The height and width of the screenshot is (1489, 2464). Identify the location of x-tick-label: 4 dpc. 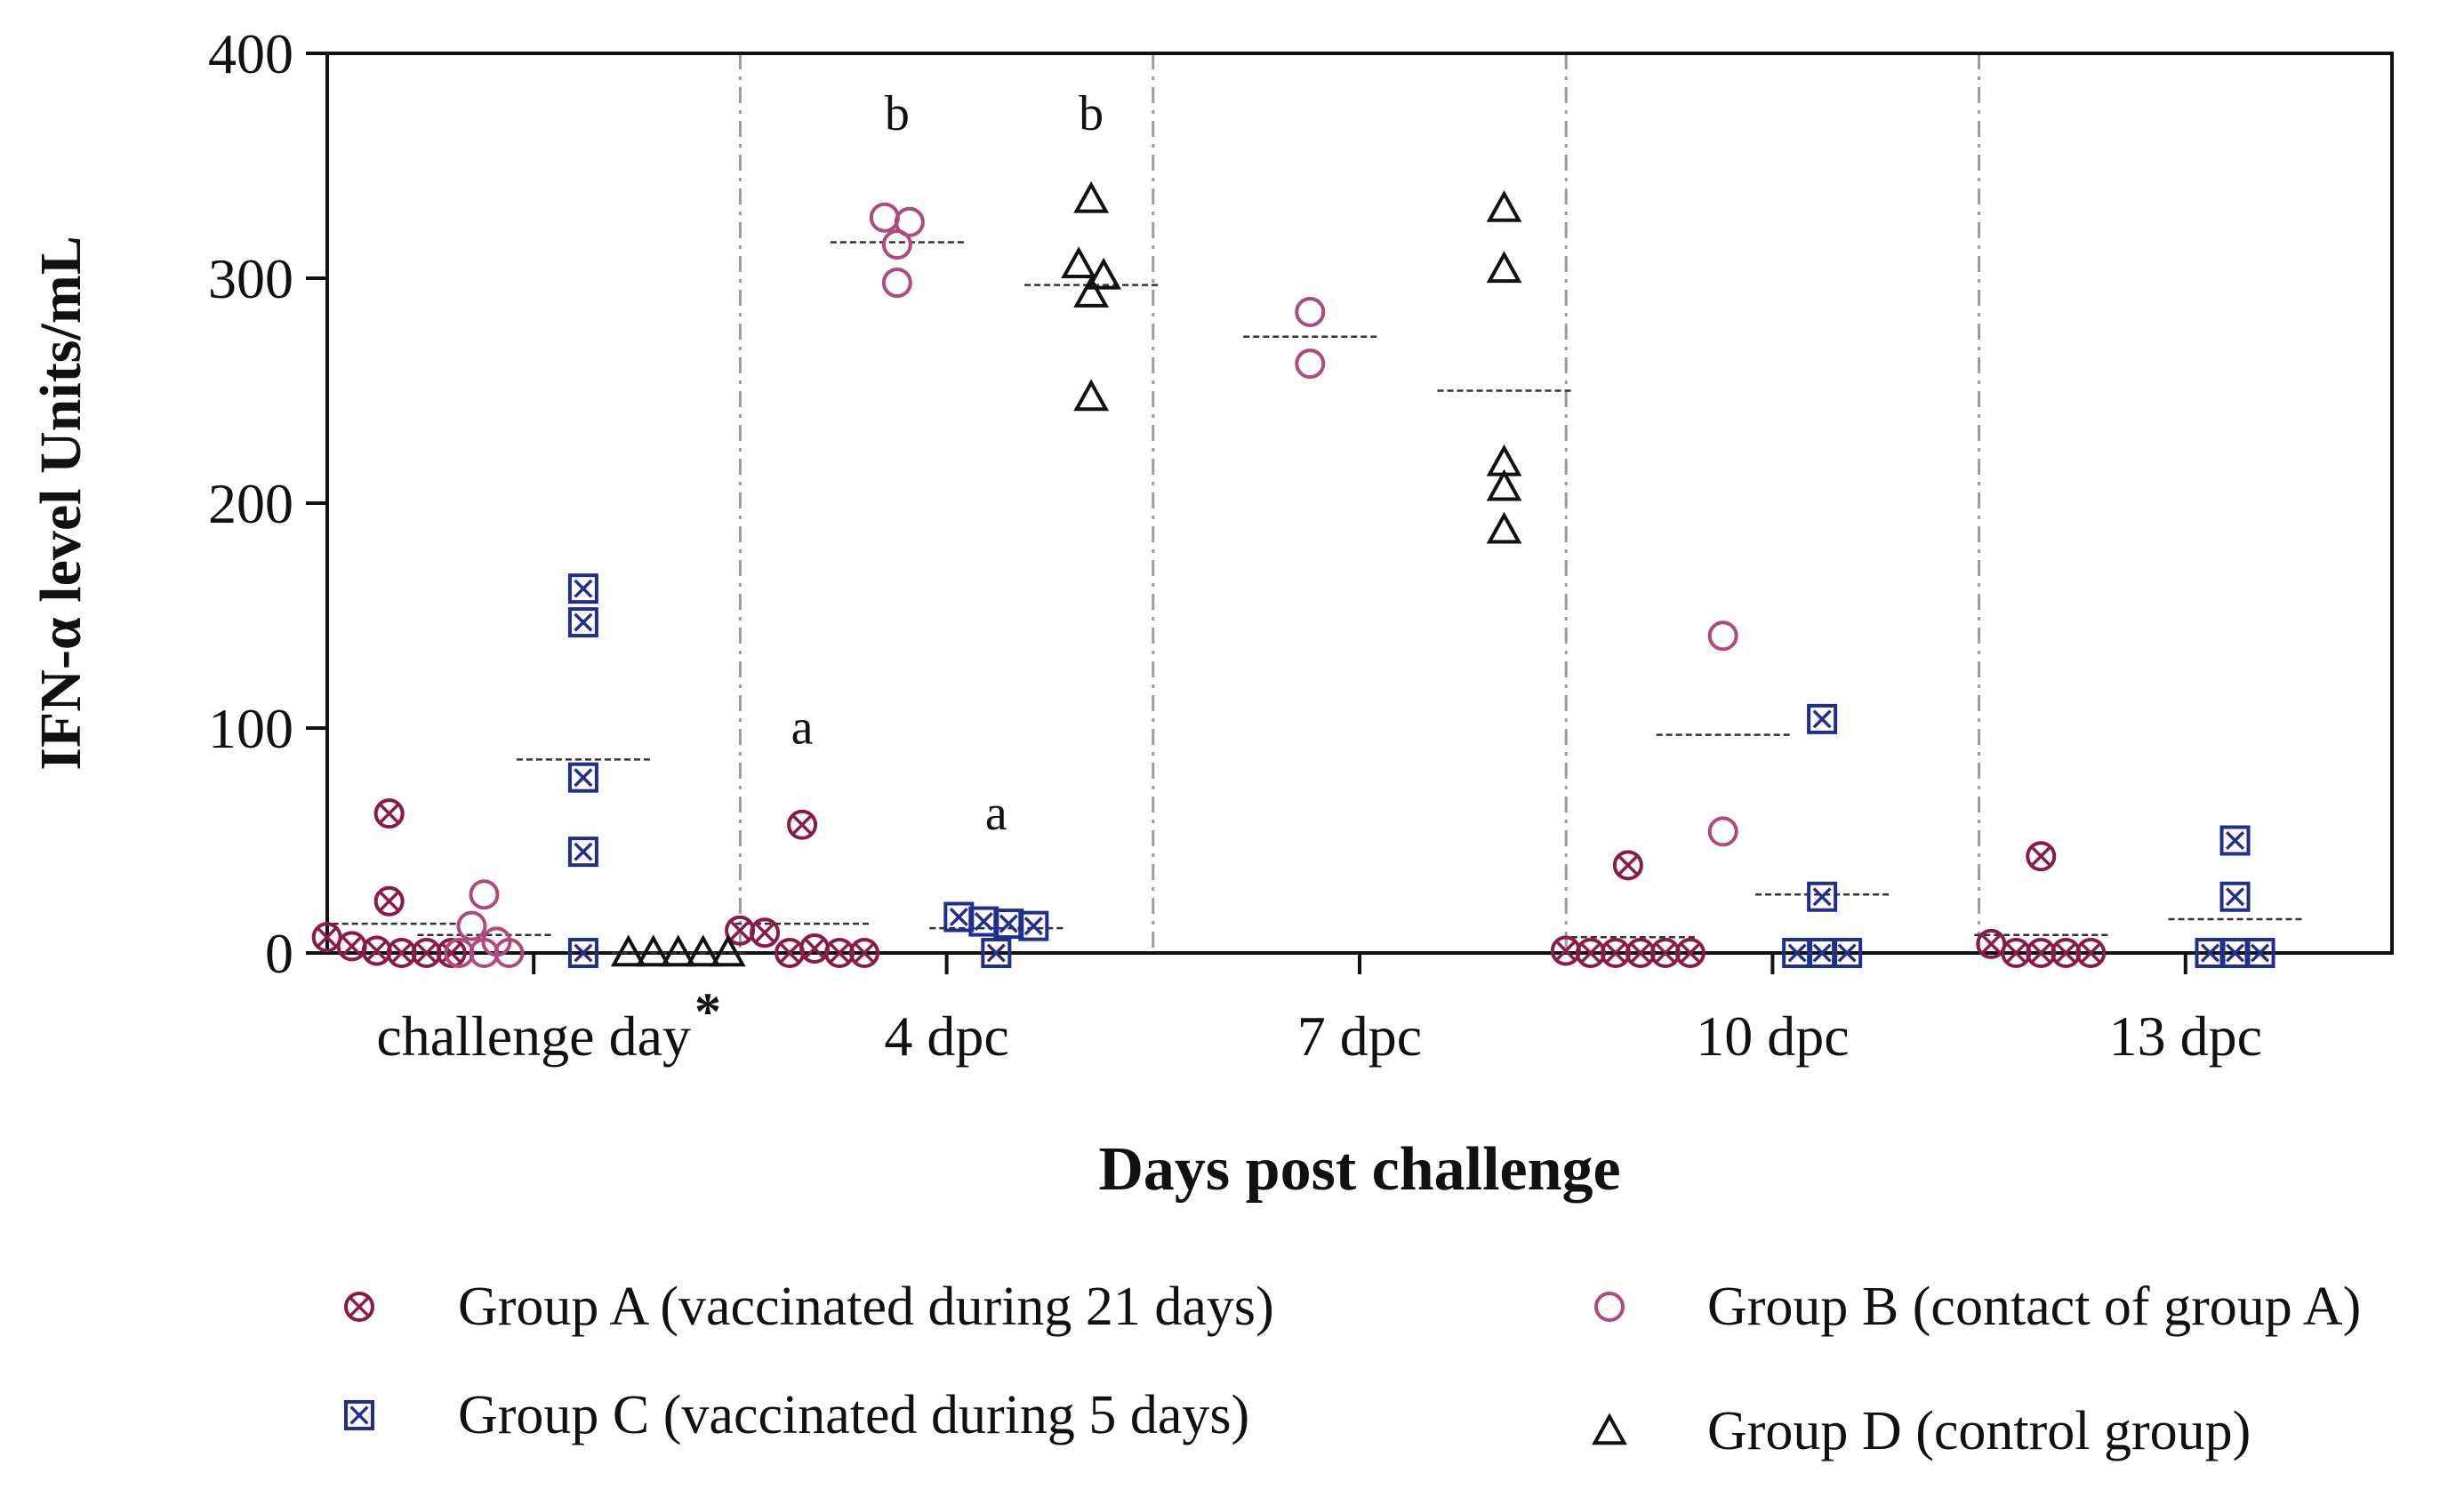
(946, 1036).